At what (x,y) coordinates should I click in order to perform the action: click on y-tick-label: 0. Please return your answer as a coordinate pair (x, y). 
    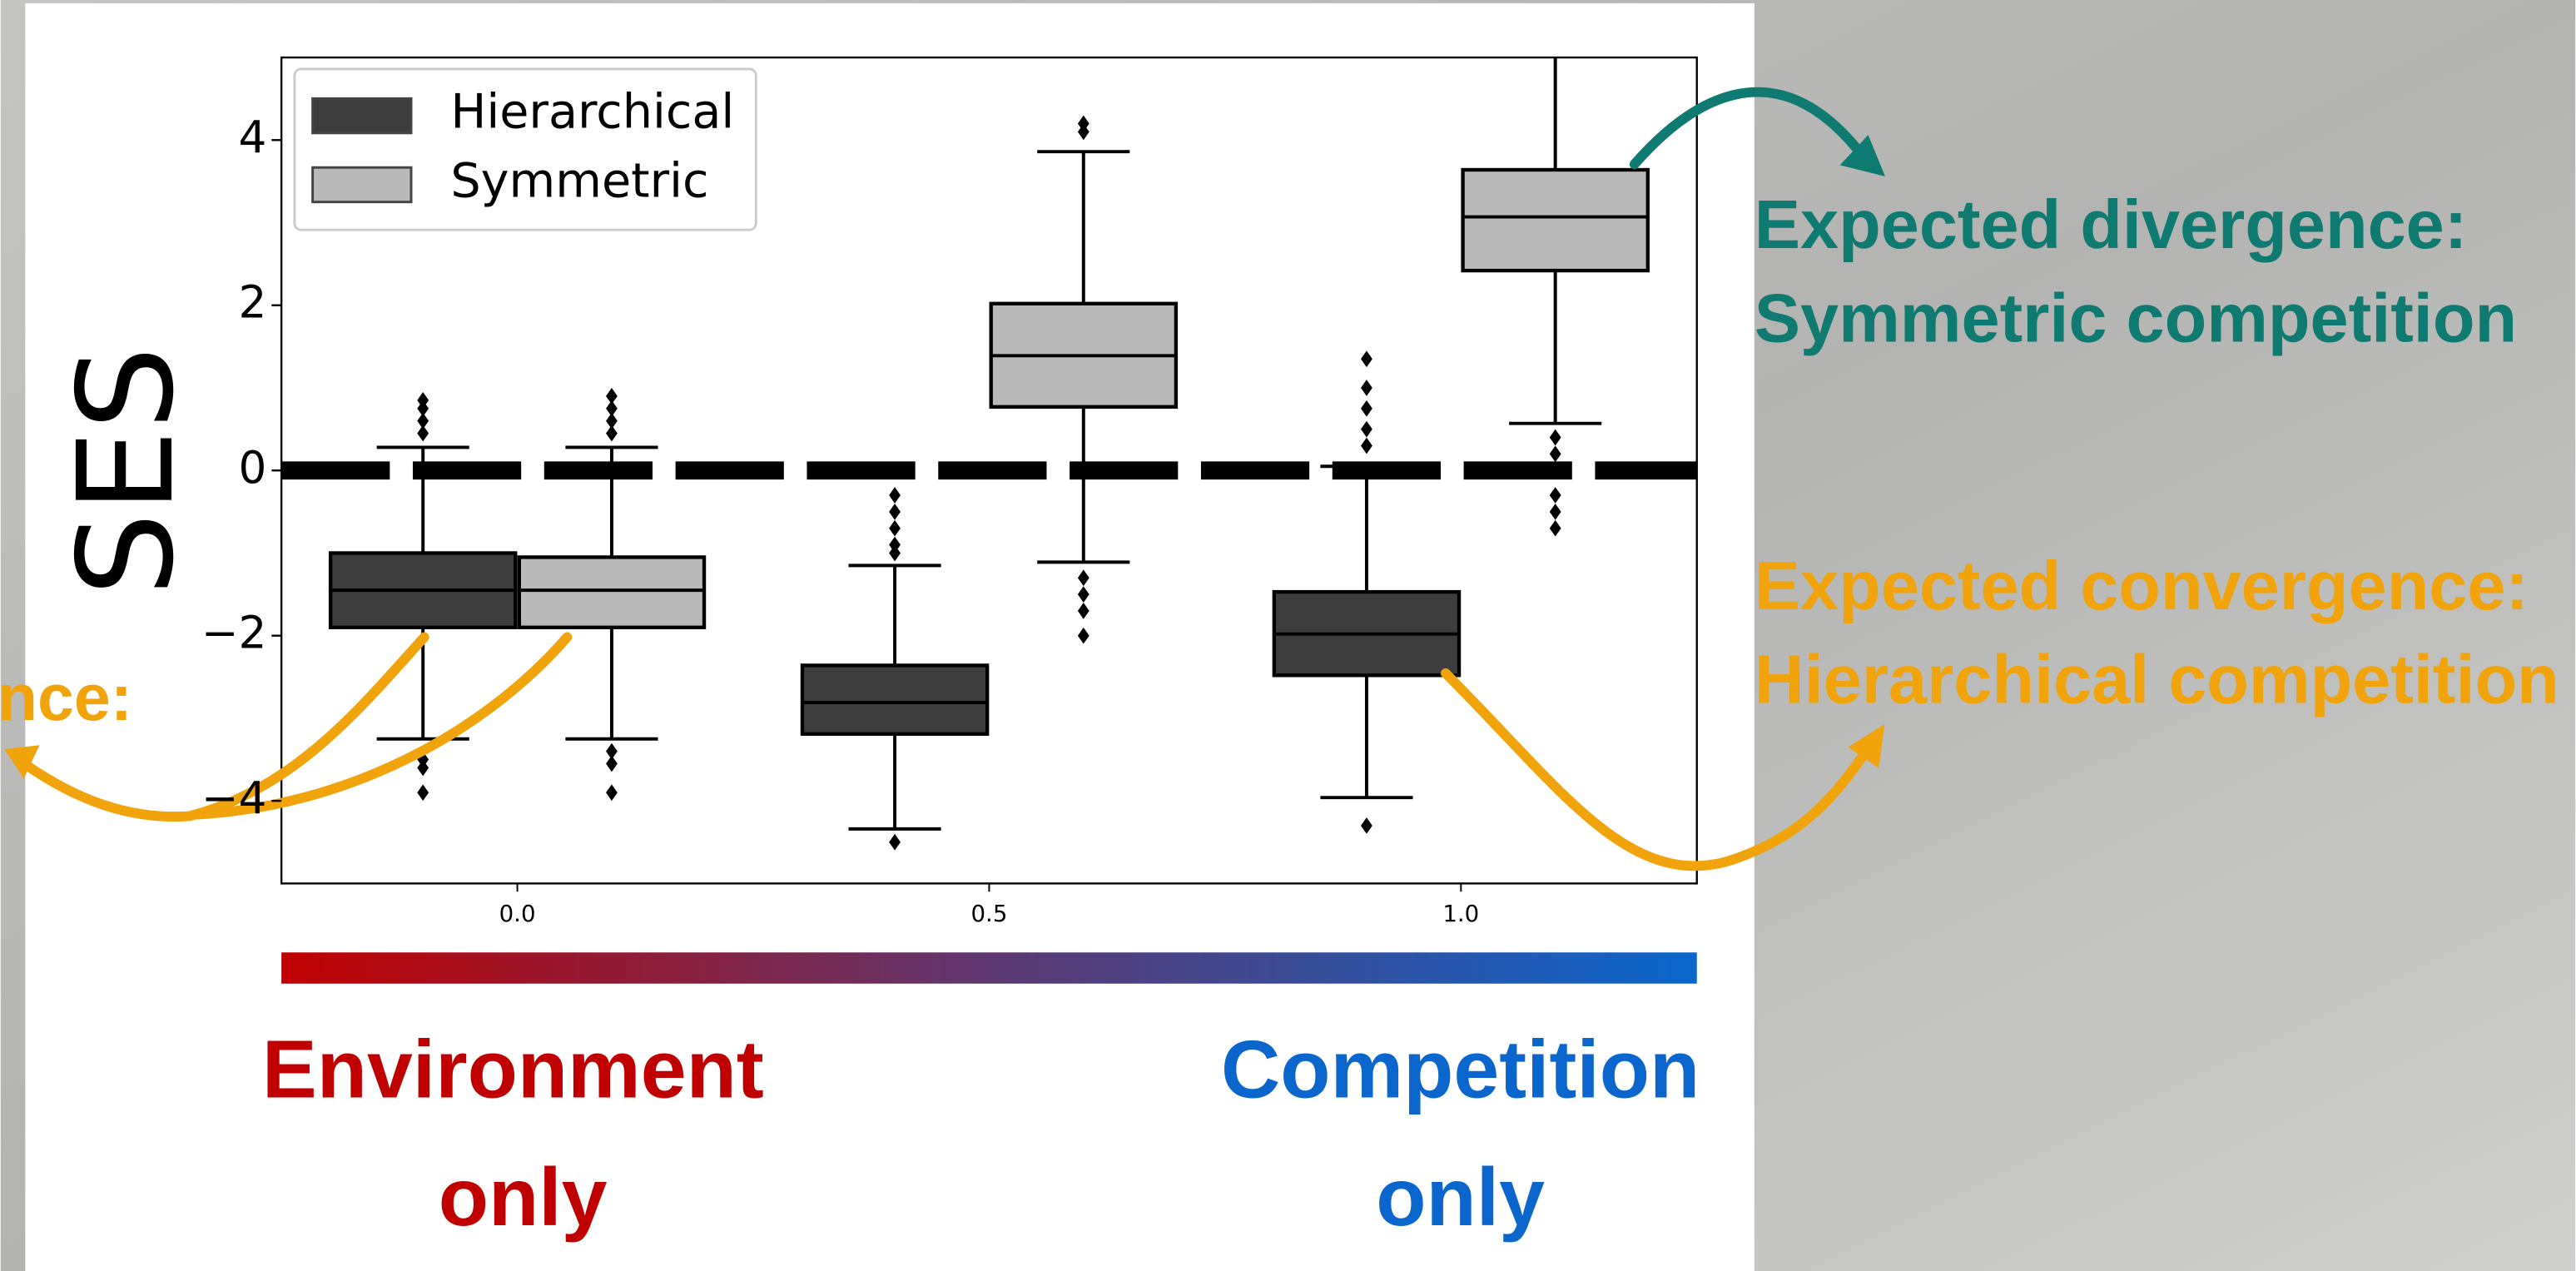
    Looking at the image, I should click on (252, 468).